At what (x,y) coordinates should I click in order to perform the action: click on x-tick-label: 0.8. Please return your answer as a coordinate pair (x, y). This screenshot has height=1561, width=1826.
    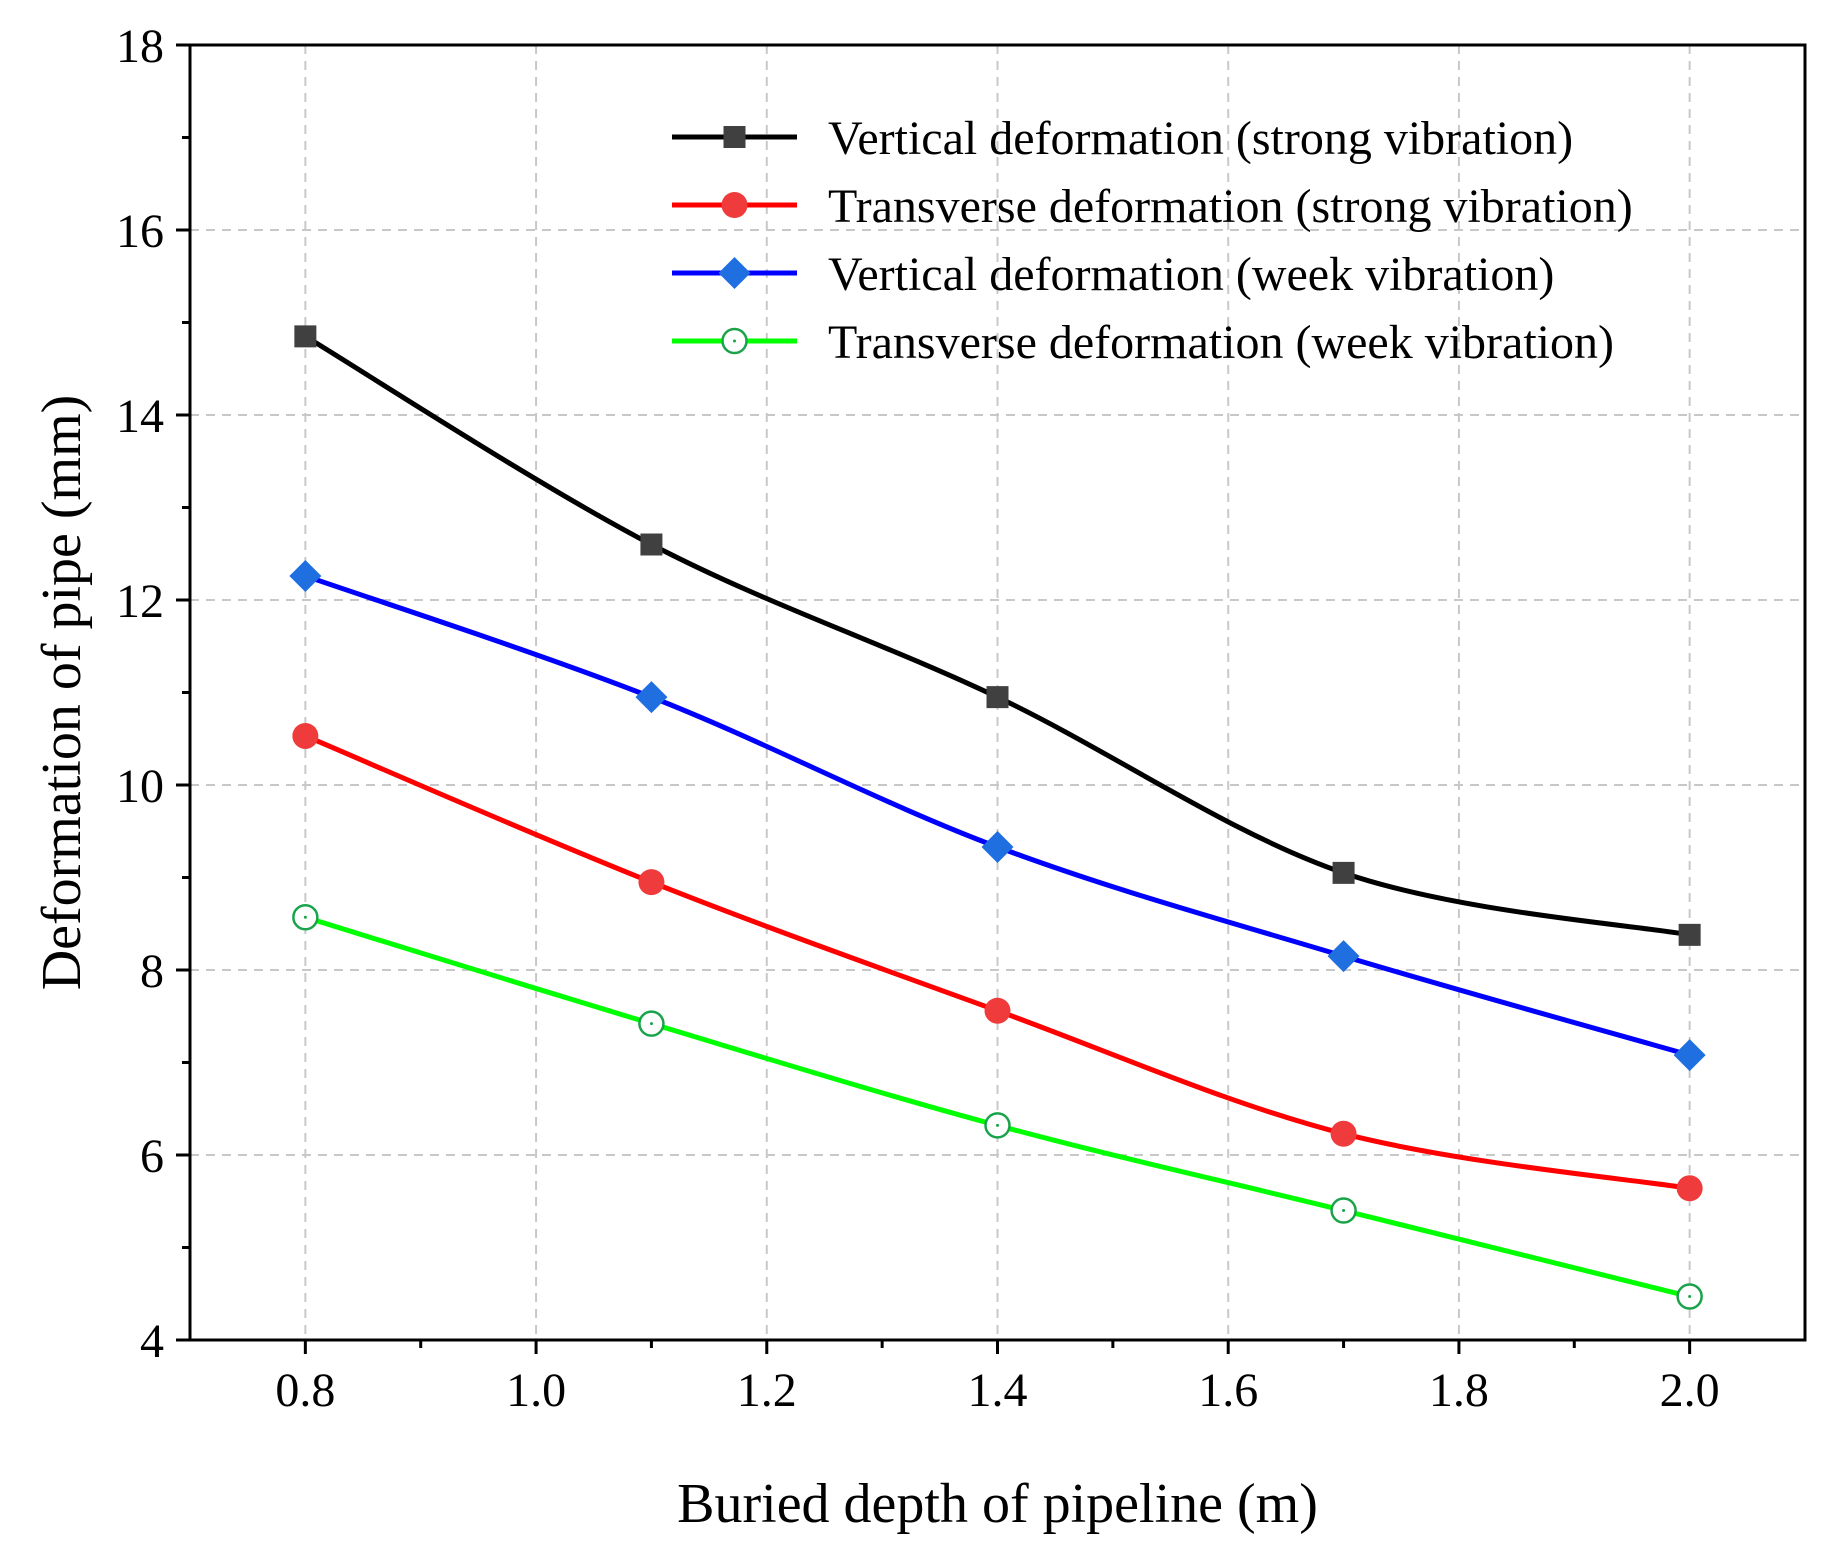
    Looking at the image, I should click on (305, 1390).